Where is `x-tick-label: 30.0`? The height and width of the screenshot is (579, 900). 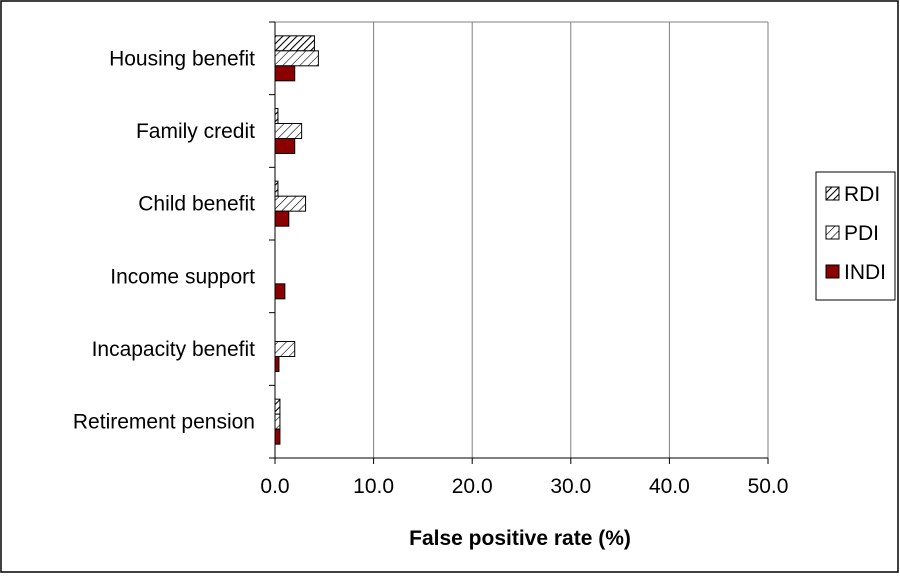 x-tick-label: 30.0 is located at coordinates (570, 486).